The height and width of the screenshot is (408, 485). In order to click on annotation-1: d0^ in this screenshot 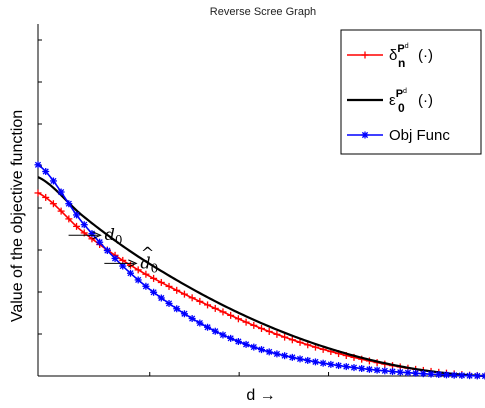, I will do `click(131, 259)`.